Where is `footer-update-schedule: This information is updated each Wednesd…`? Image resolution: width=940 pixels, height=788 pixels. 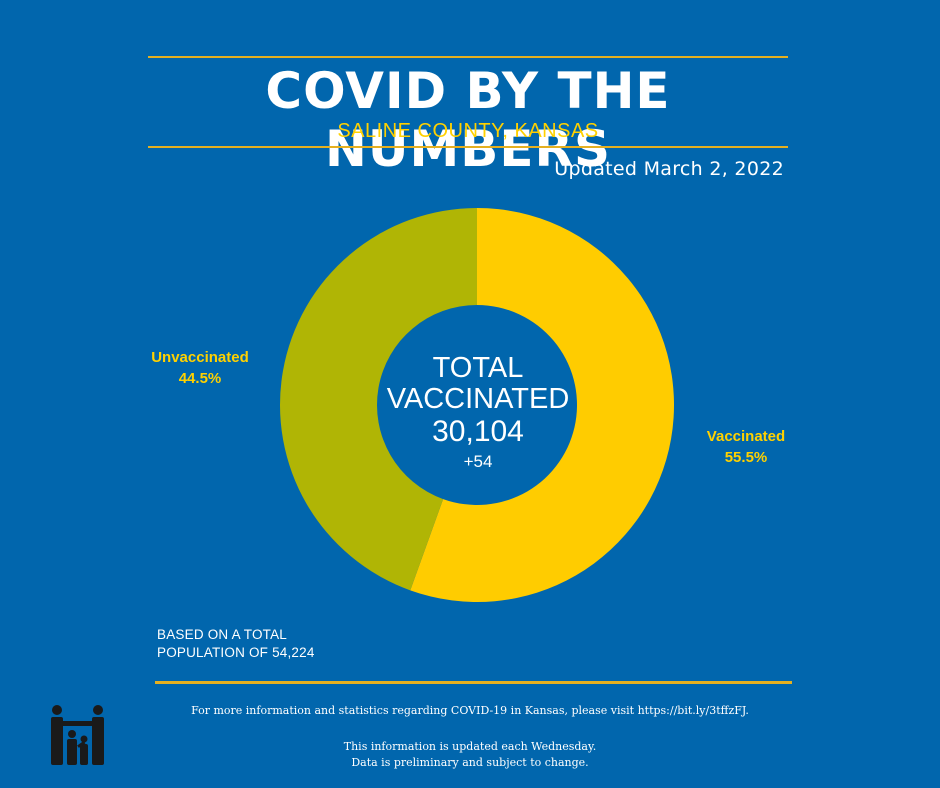 footer-update-schedule: This information is updated each Wednesd… is located at coordinates (470, 746).